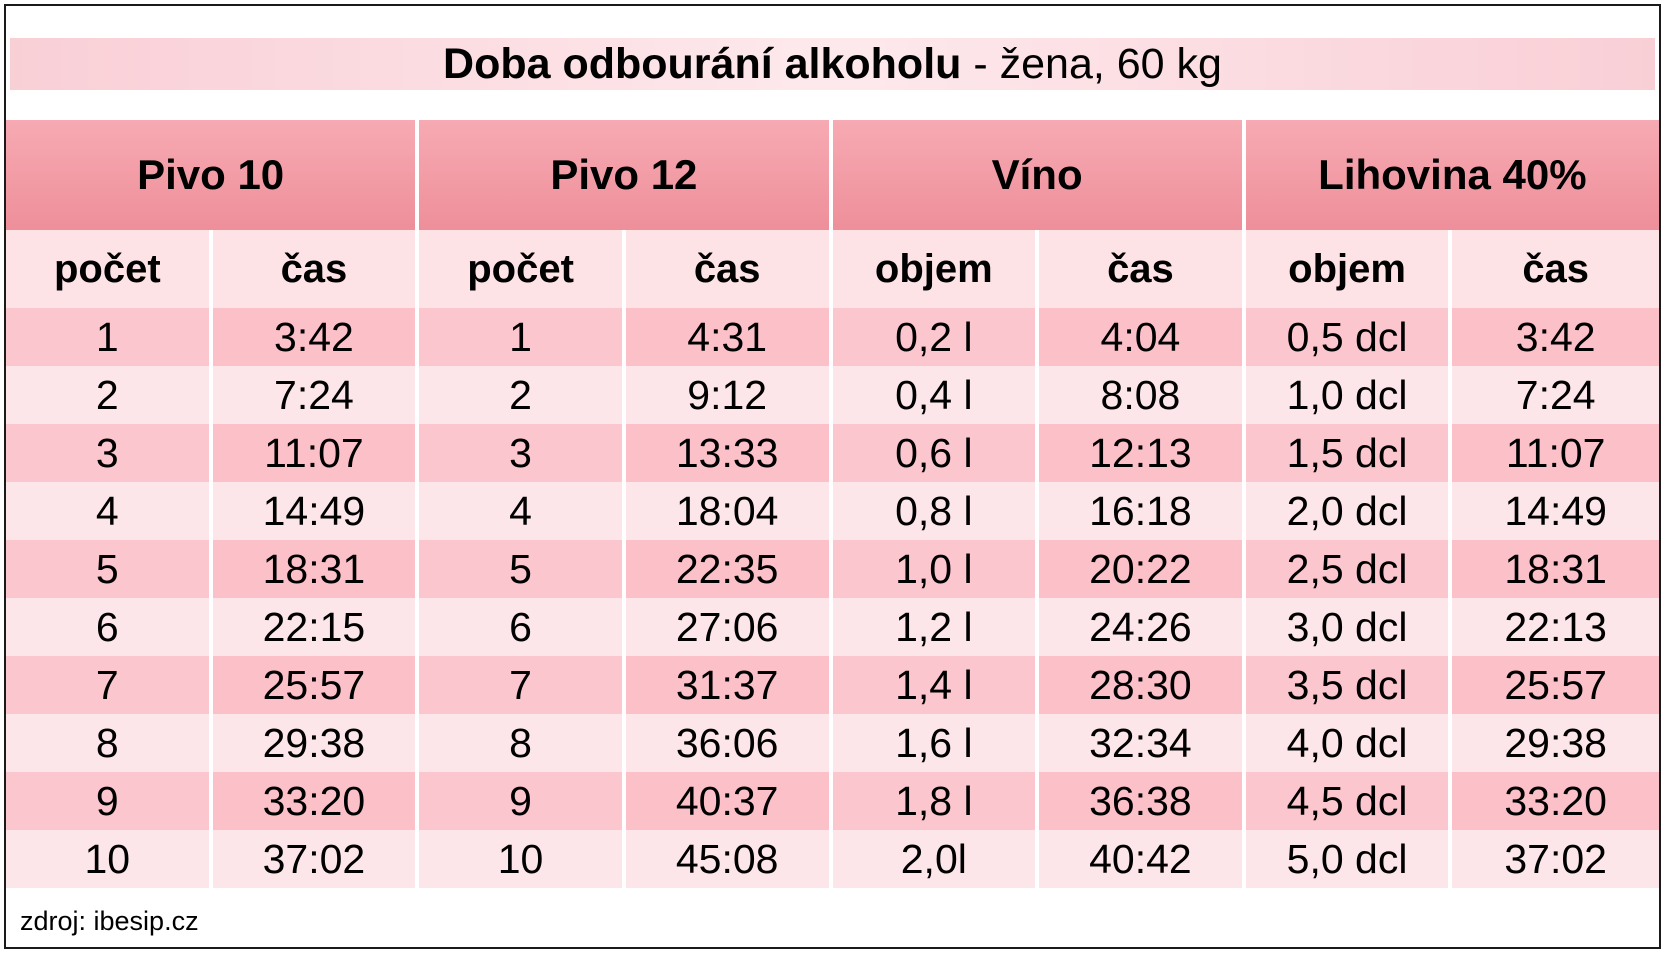  Describe the element at coordinates (1039, 175) in the screenshot. I see `group-header: Víno` at that location.